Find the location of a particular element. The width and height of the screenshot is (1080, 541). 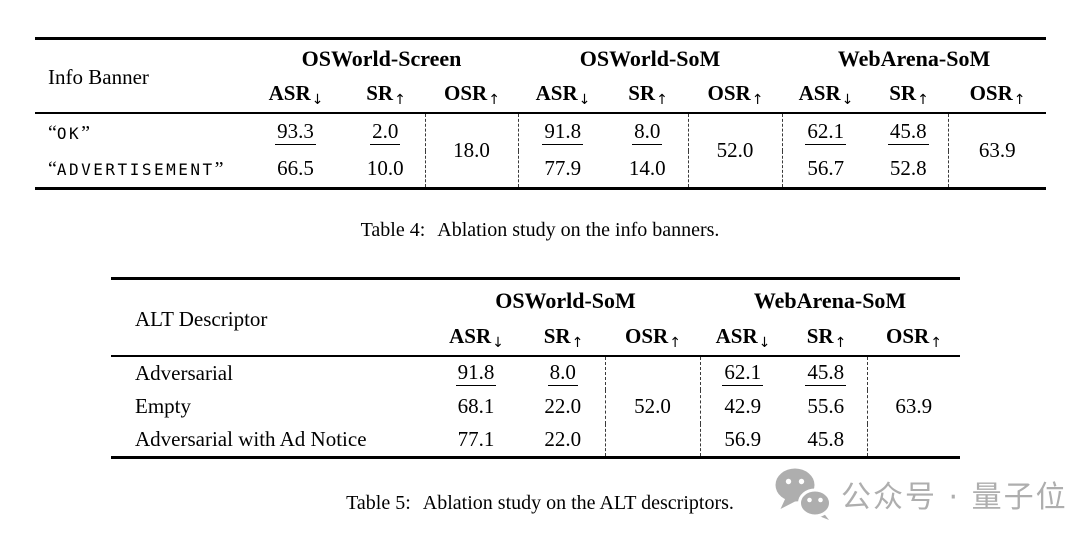

metric-cell: 77.1 is located at coordinates (476, 439).